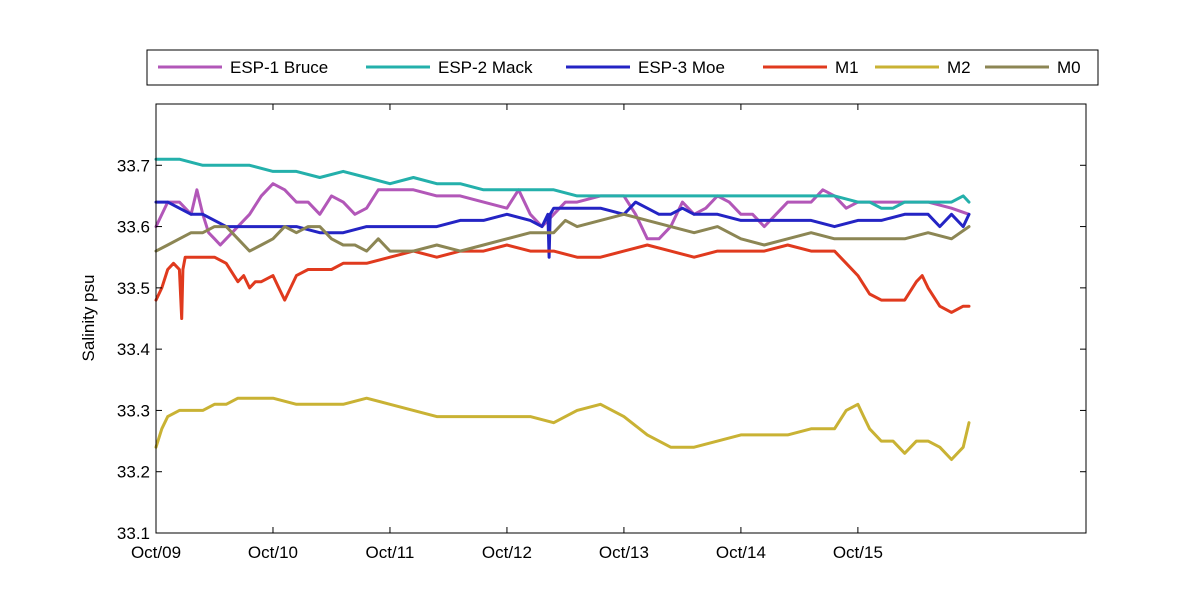 This screenshot has width=1200, height=600. I want to click on x-tick-label: Oct/13, so click(624, 552).